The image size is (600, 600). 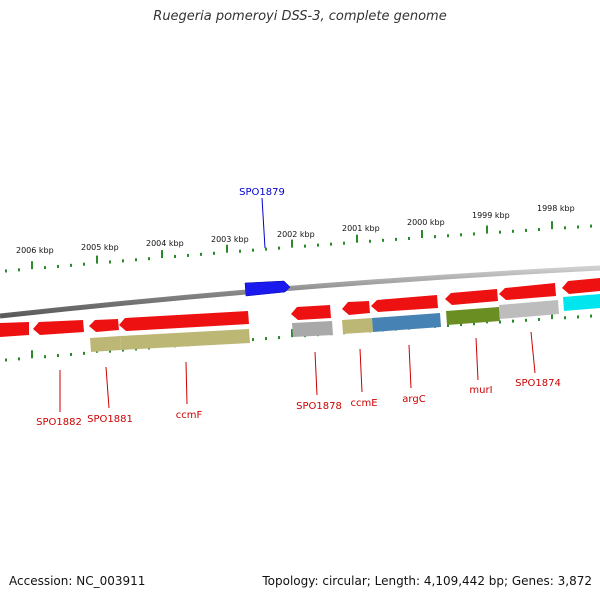 I want to click on gene-label-ccmf: ccmF, so click(x=189, y=415).